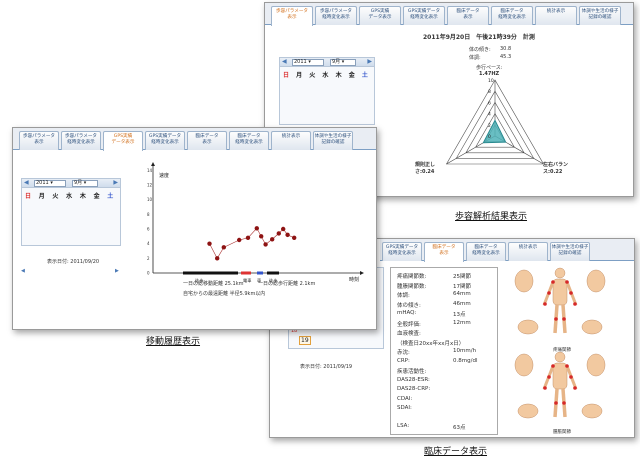 The height and width of the screenshot is (460, 640). I want to click on gps-y-tick: 10, so click(150, 199).